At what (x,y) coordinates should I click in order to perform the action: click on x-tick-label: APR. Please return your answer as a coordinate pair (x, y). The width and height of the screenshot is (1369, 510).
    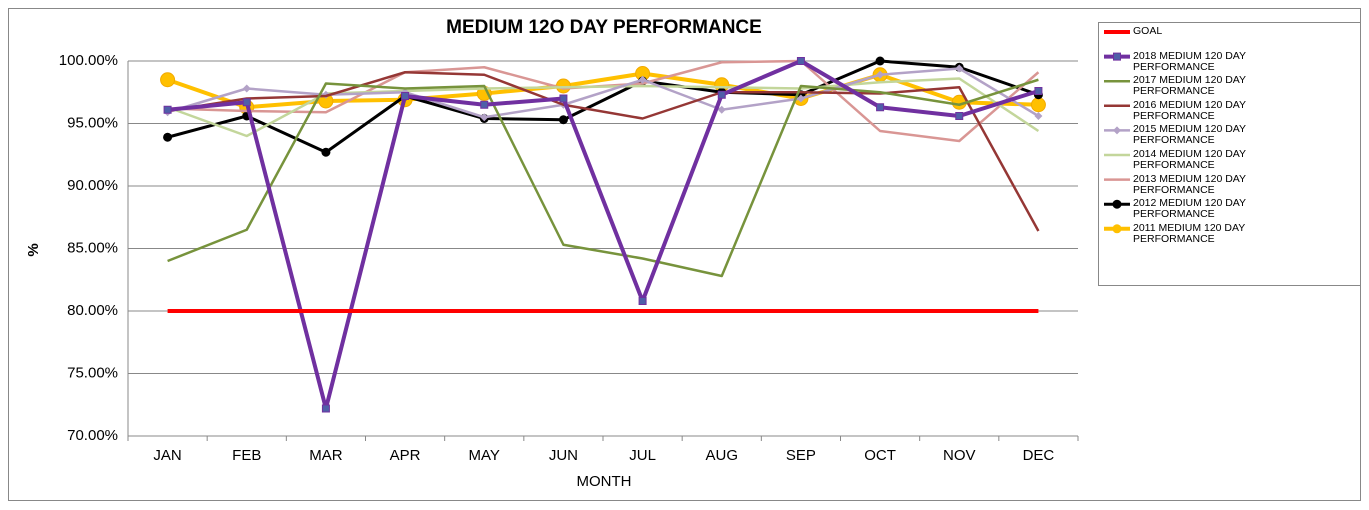
    Looking at the image, I should click on (405, 455).